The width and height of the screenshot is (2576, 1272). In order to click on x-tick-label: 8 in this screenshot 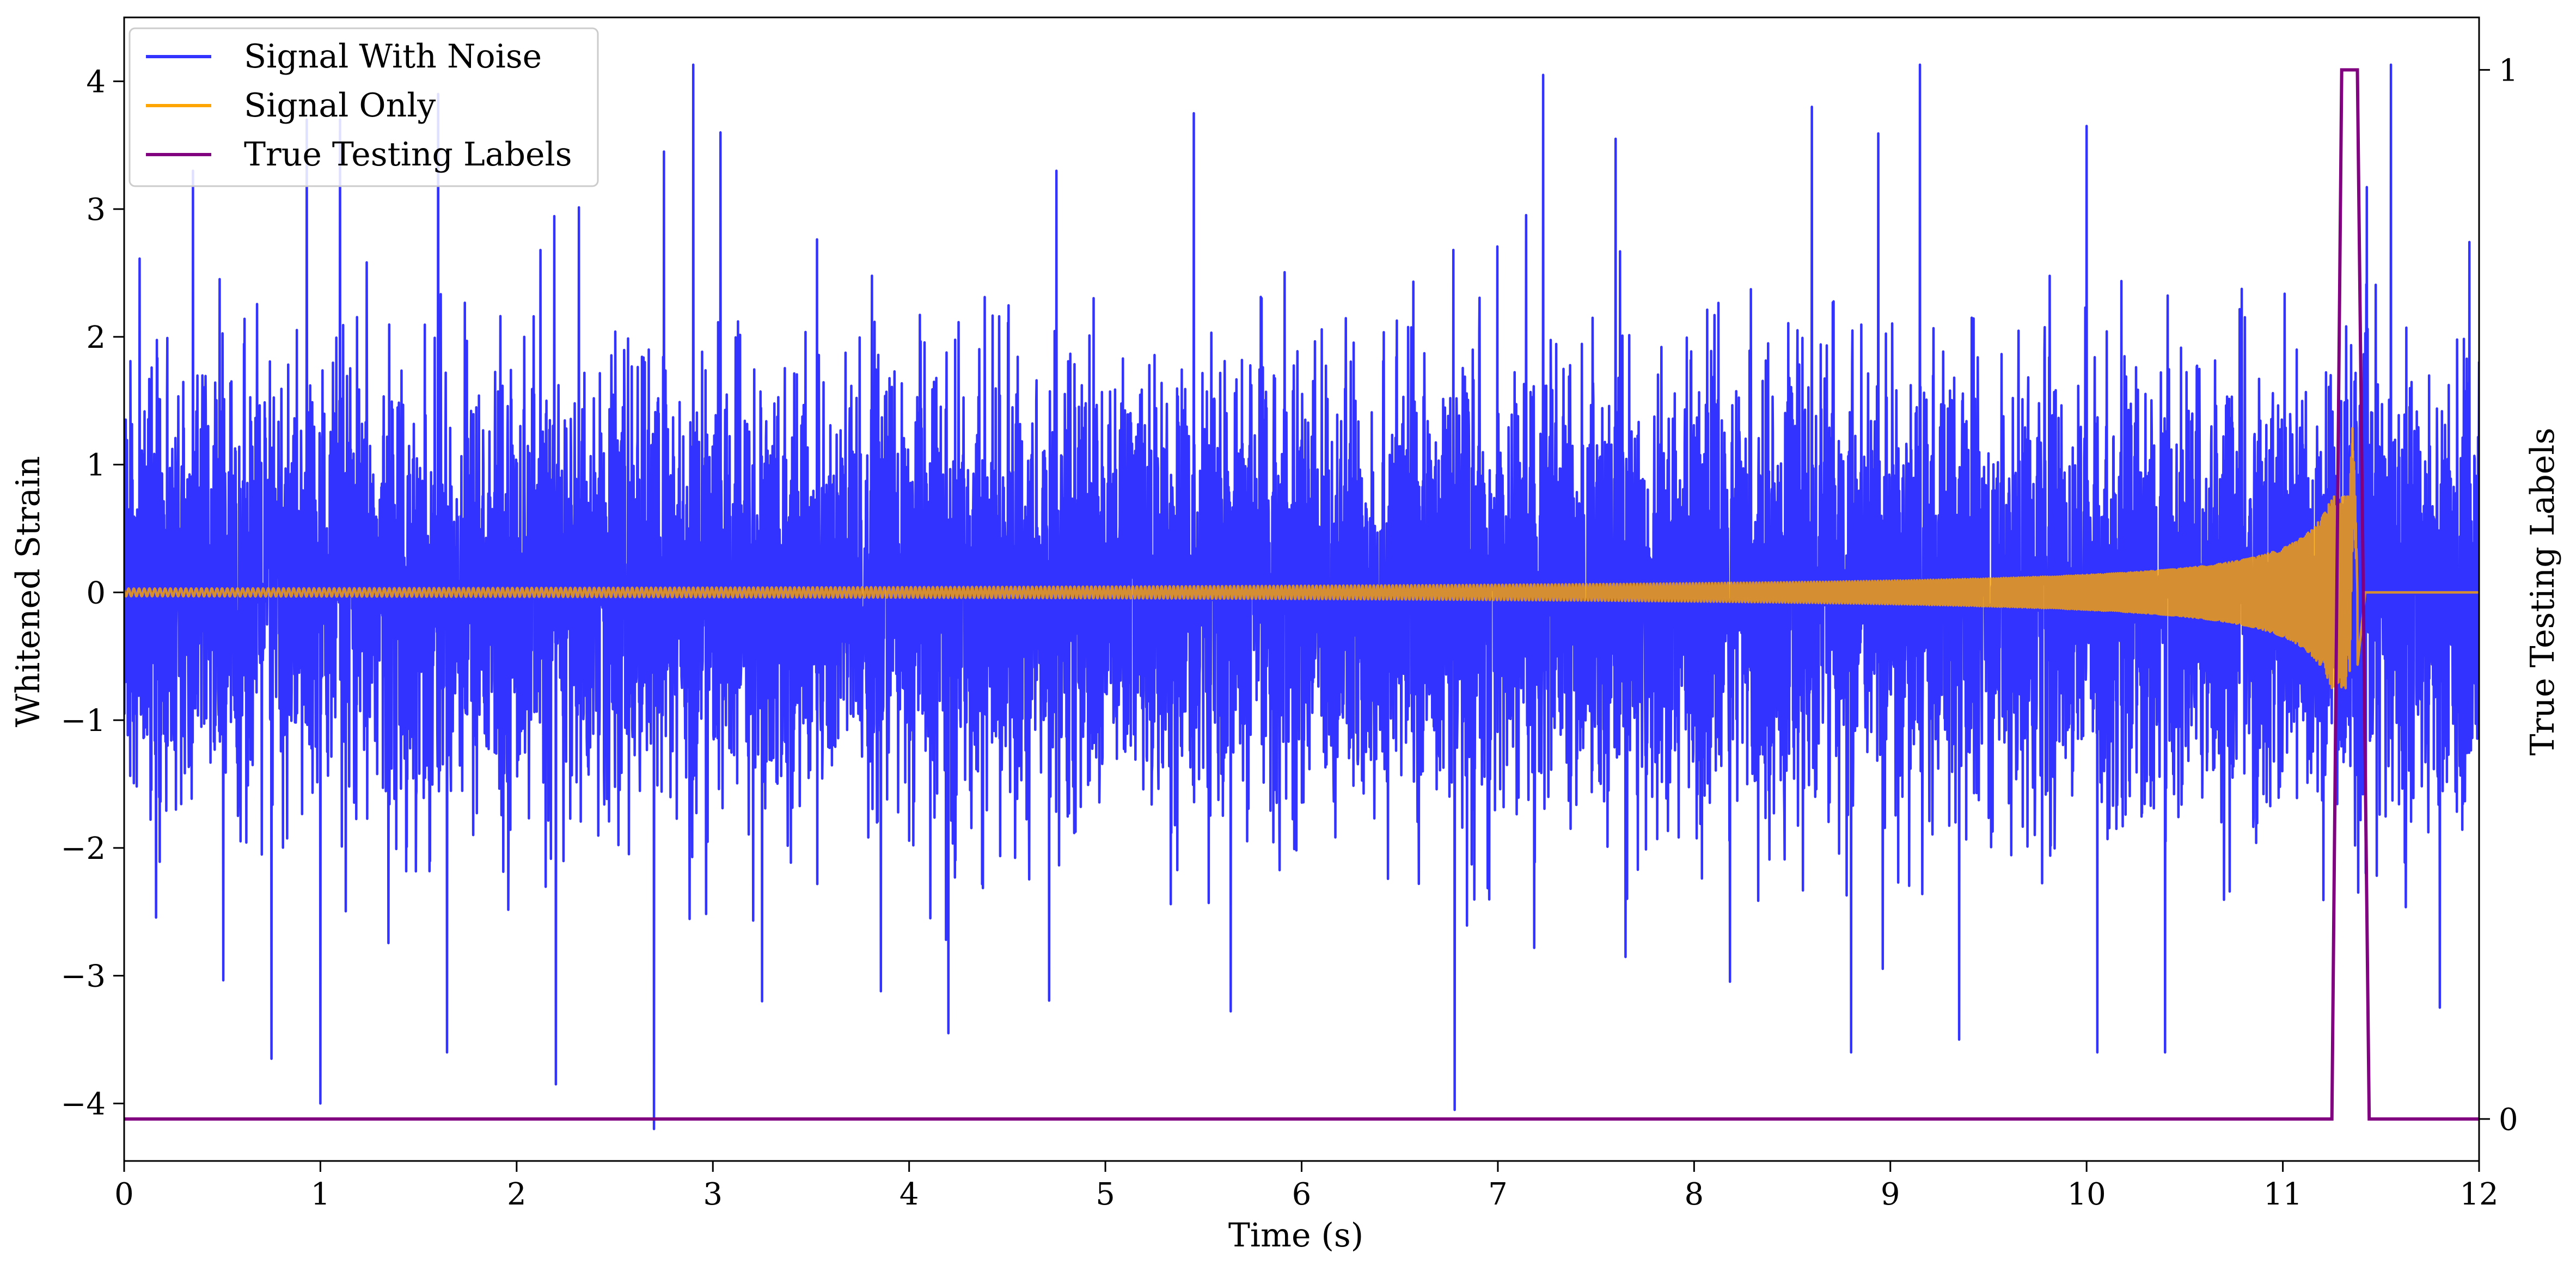, I will do `click(1694, 1194)`.